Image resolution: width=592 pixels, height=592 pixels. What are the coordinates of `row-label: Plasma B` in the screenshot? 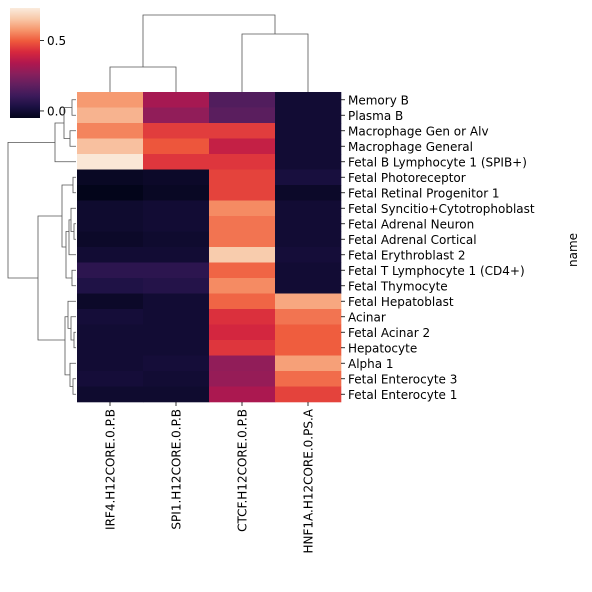 It's located at (375, 116).